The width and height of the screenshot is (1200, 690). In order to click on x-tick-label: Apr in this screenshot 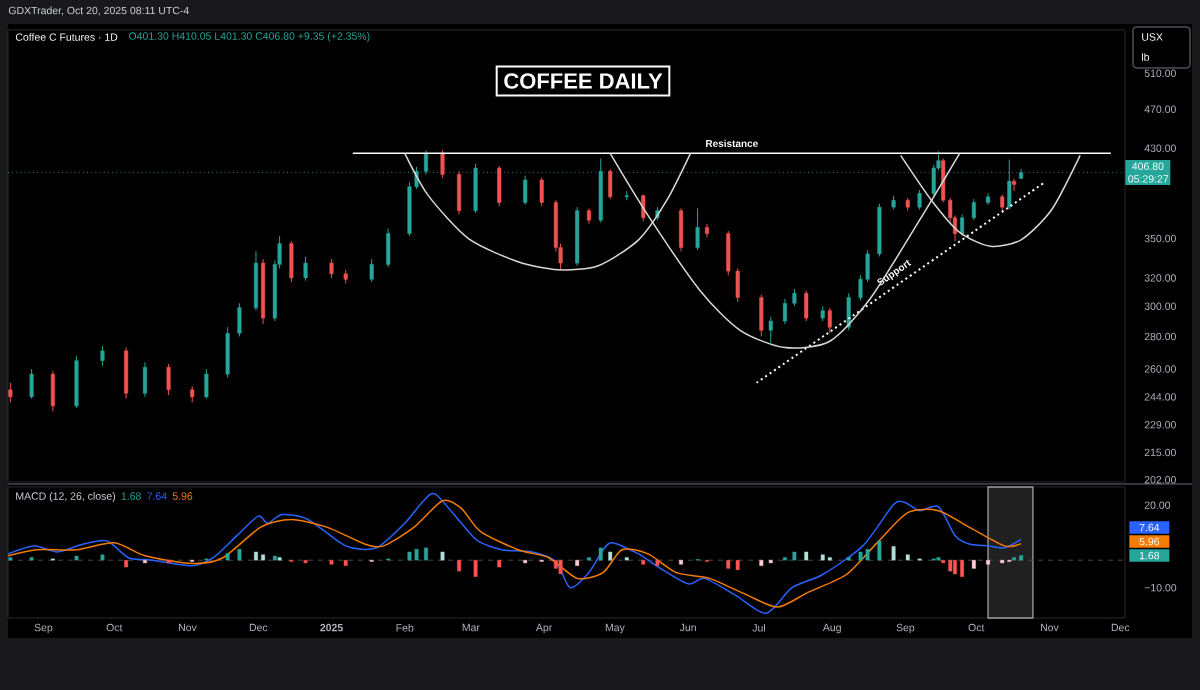, I will do `click(544, 628)`.